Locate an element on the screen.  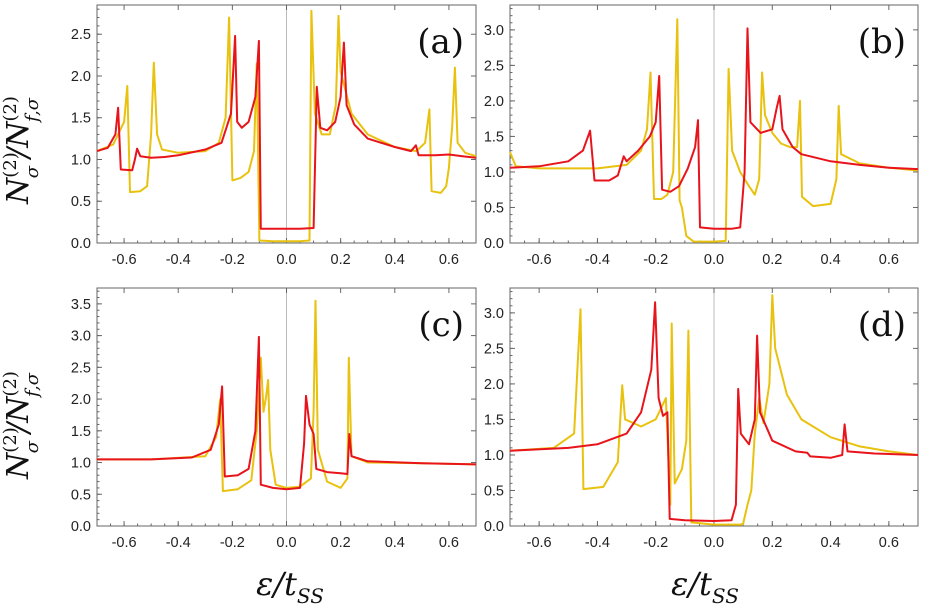
y-axis-label-top: N(2)σ/N(2)f,σ is located at coordinates (21, 150).